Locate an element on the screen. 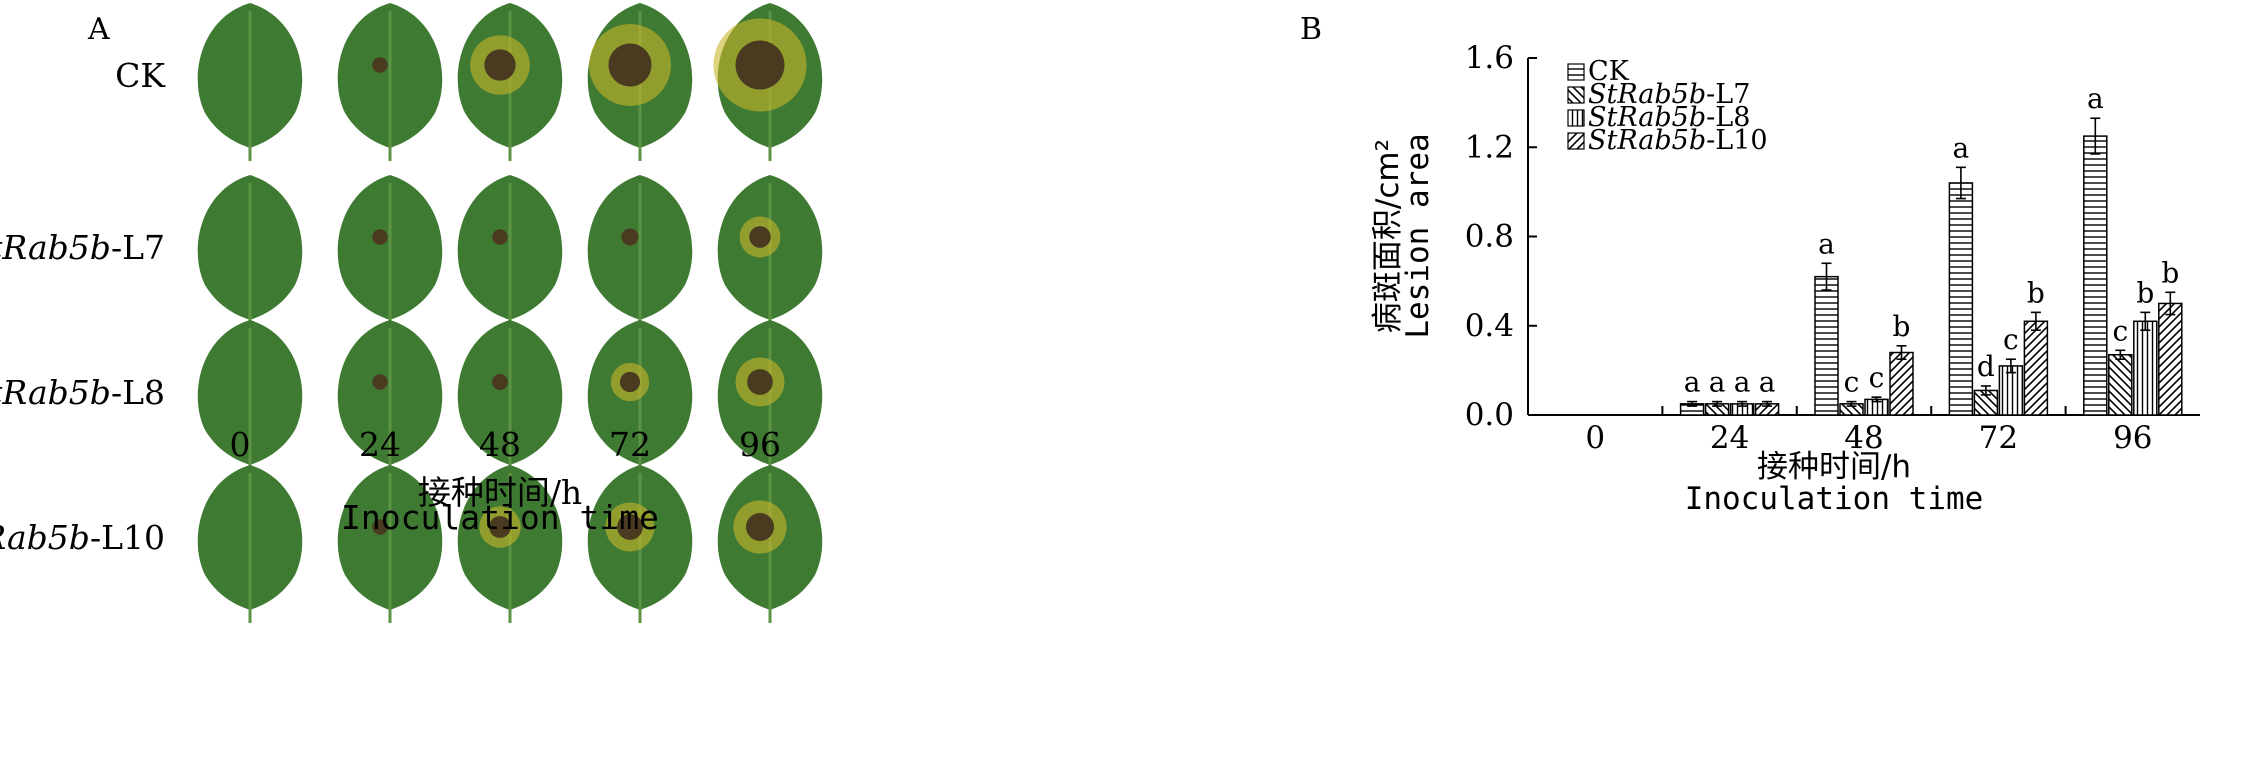  leaf-image-row2-48h is located at coordinates (510, 254).